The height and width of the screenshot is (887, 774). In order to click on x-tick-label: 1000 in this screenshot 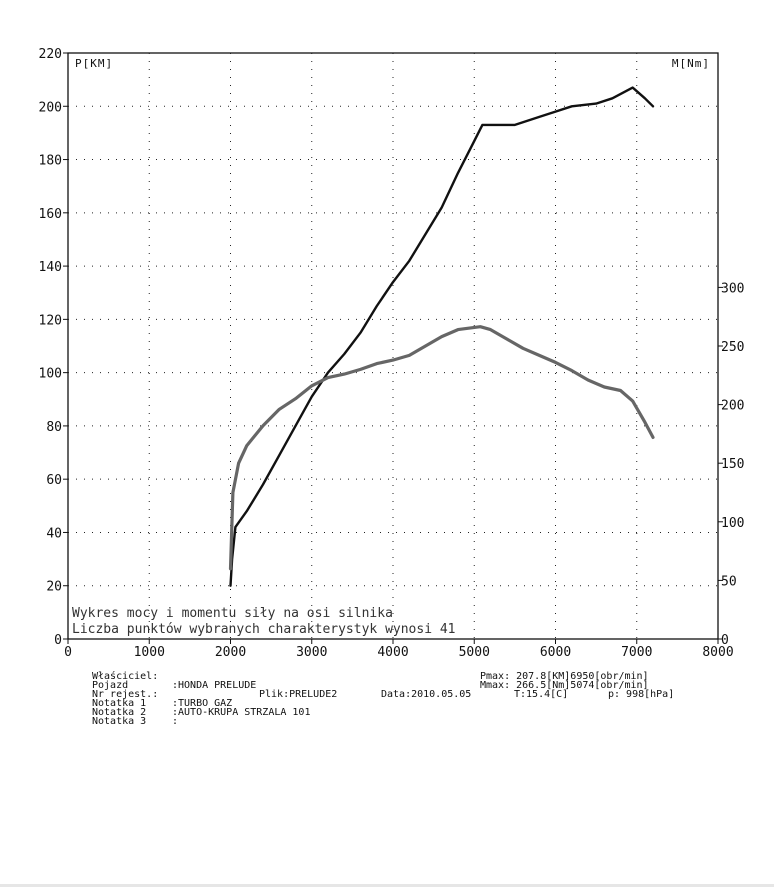, I will do `click(149, 652)`.